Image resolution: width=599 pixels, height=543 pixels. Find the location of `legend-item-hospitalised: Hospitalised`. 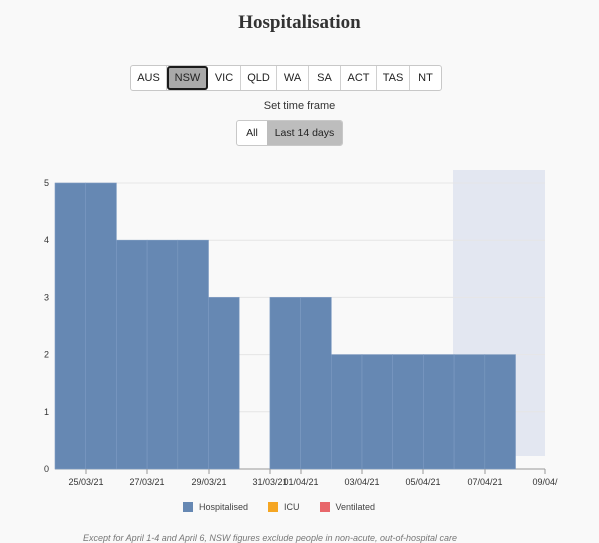

legend-item-hospitalised: Hospitalised is located at coordinates (215, 507).